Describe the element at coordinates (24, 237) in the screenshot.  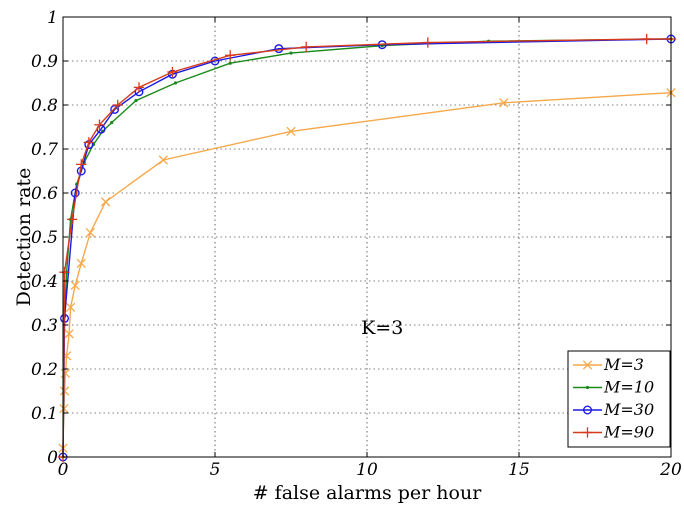
I see `y-axis-label: Detection rate` at that location.